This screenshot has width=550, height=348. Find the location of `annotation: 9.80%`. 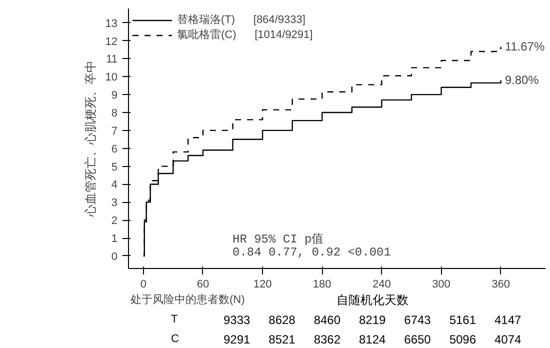

annotation: 9.80% is located at coordinates (522, 80).